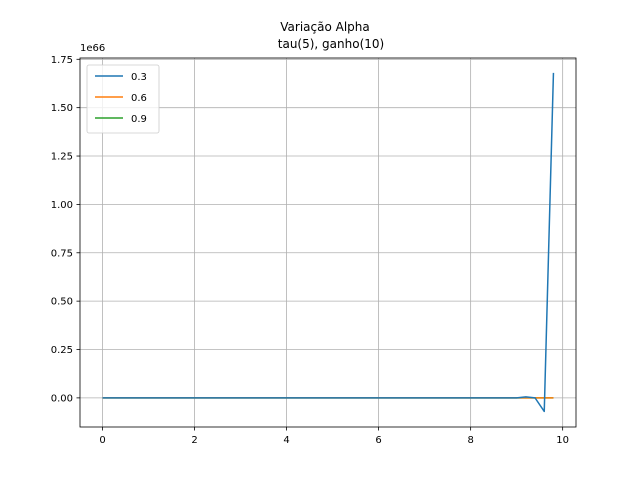  What do you see at coordinates (62, 302) in the screenshot?
I see `y-tick-label: 0.50` at bounding box center [62, 302].